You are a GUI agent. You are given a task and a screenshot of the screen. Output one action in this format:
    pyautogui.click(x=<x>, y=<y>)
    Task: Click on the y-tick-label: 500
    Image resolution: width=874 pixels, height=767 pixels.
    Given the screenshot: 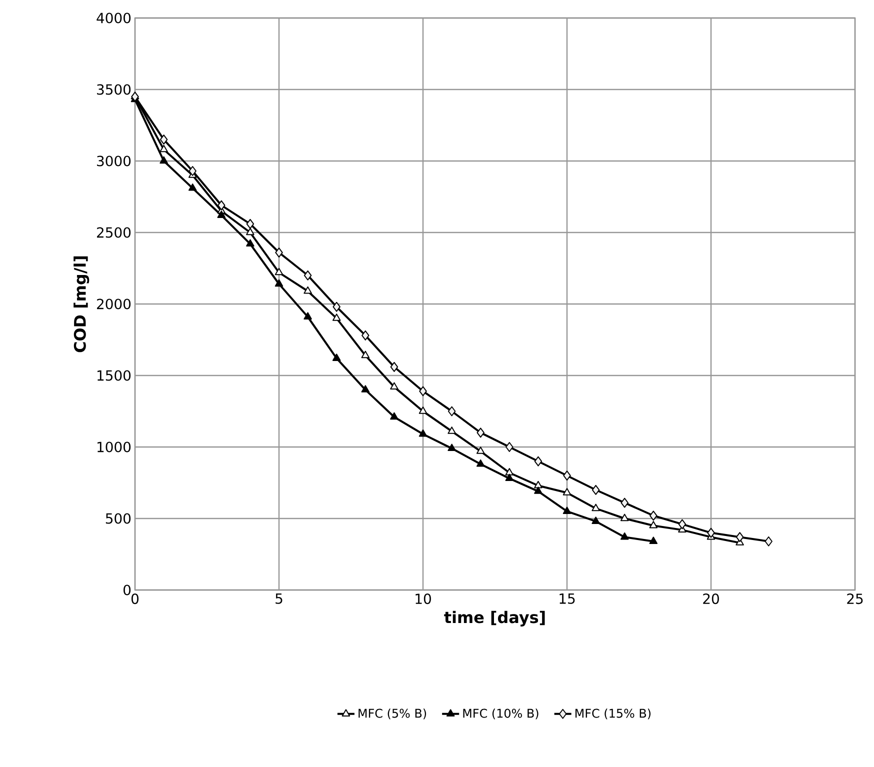 What is the action you would take?
    pyautogui.click(x=118, y=518)
    